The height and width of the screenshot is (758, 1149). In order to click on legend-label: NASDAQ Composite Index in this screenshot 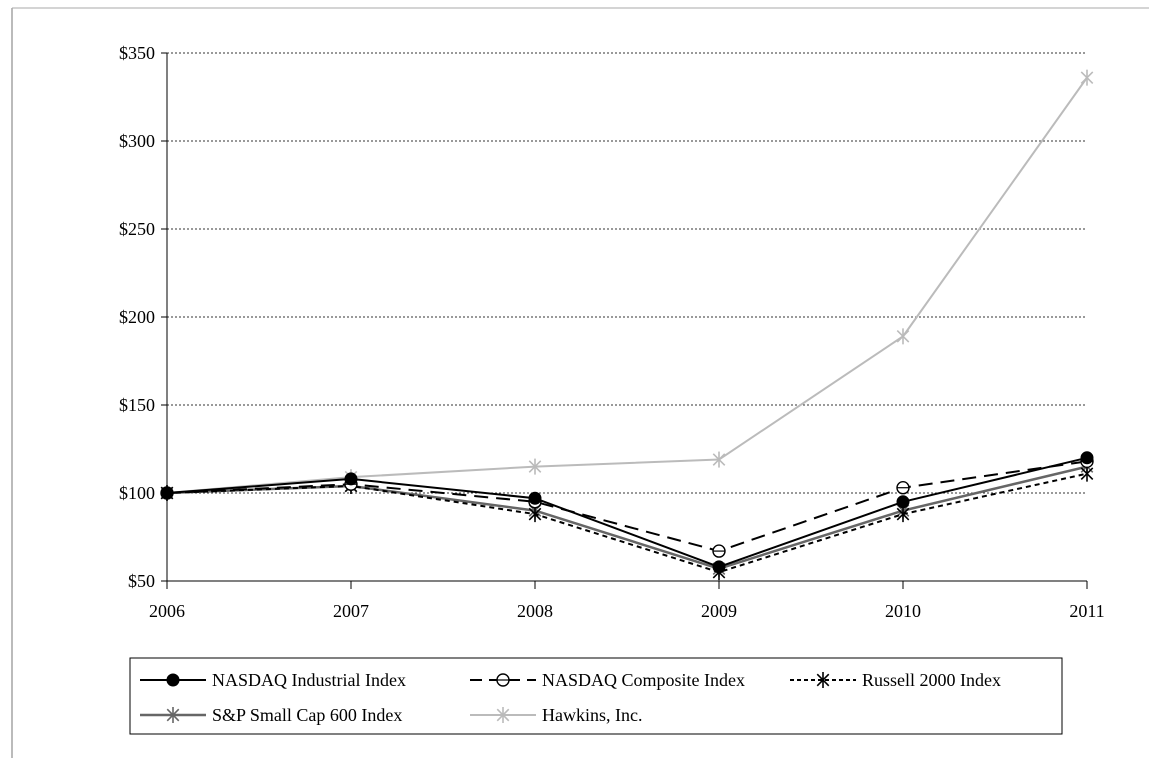, I will do `click(643, 680)`.